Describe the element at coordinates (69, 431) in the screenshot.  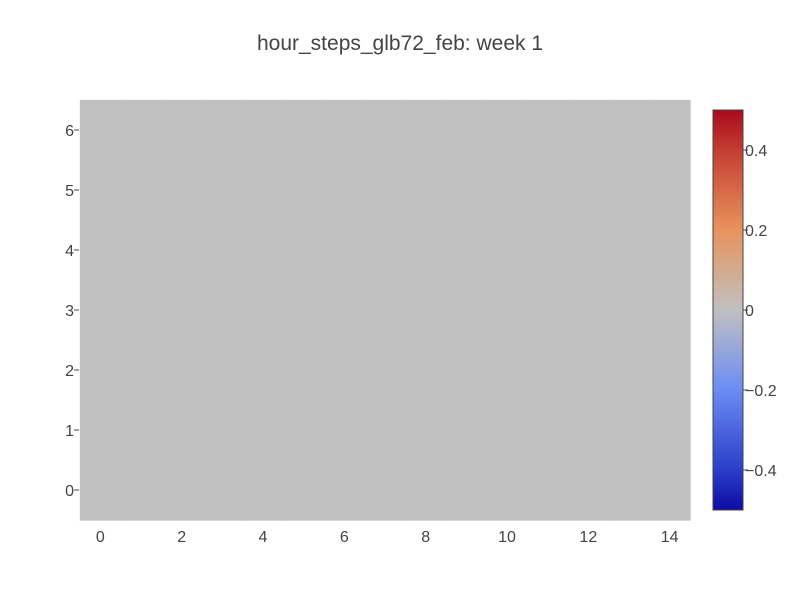
I see `y-tick-label: 1` at that location.